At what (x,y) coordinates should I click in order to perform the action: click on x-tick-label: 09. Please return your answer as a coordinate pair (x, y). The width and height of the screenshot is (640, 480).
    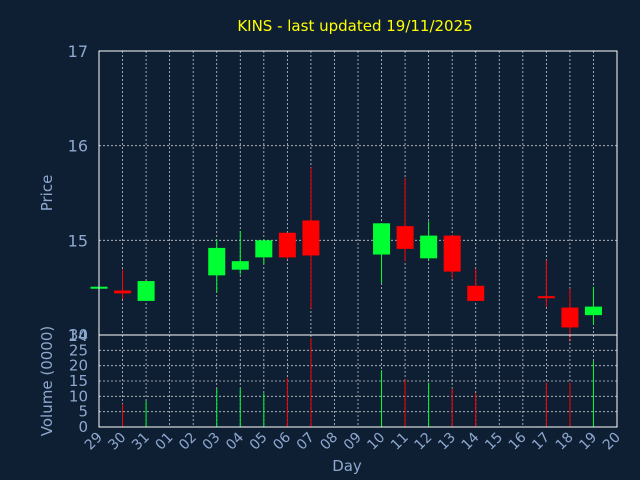
    Looking at the image, I should click on (353, 442).